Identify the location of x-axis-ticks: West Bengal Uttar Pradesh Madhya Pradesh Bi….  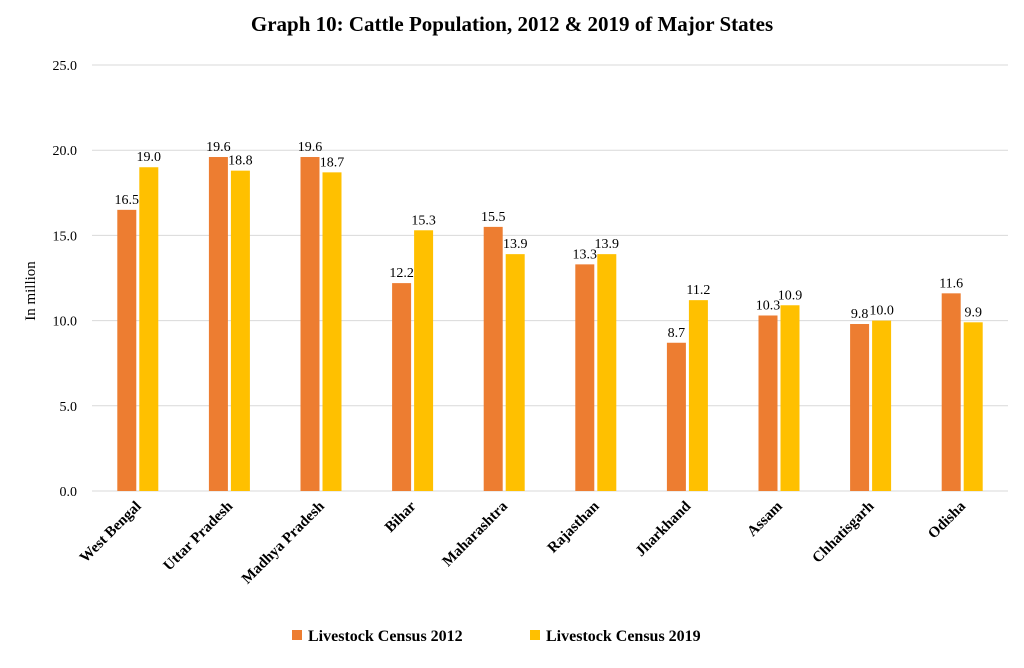
(523, 542).